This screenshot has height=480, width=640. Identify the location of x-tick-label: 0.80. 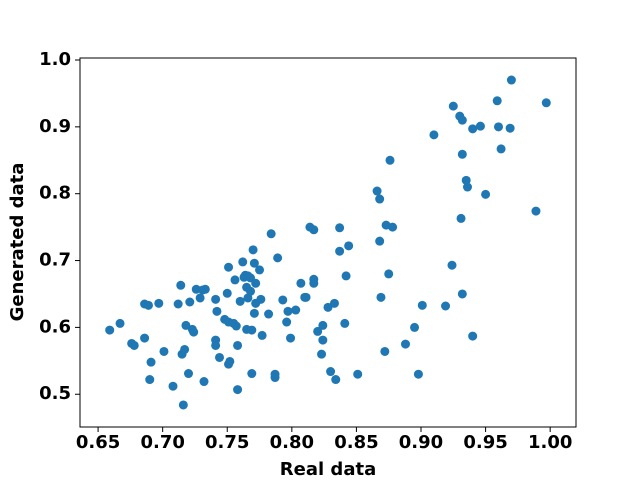
(292, 442).